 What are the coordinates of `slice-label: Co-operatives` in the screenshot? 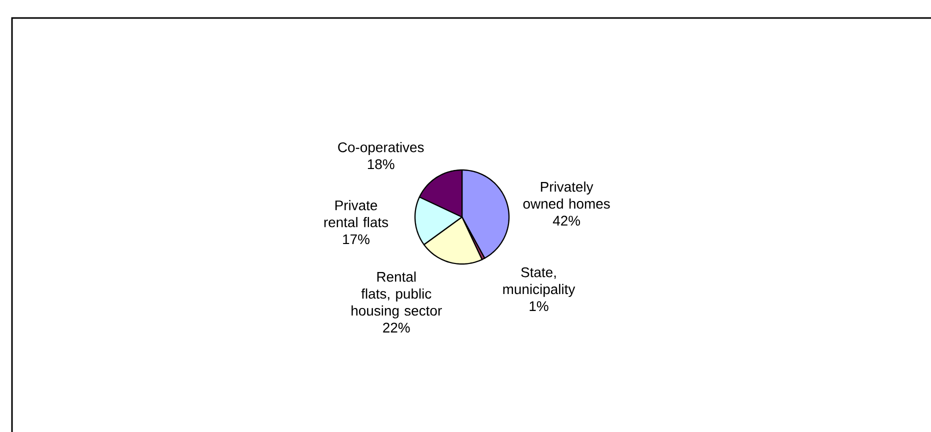 It's located at (381, 148).